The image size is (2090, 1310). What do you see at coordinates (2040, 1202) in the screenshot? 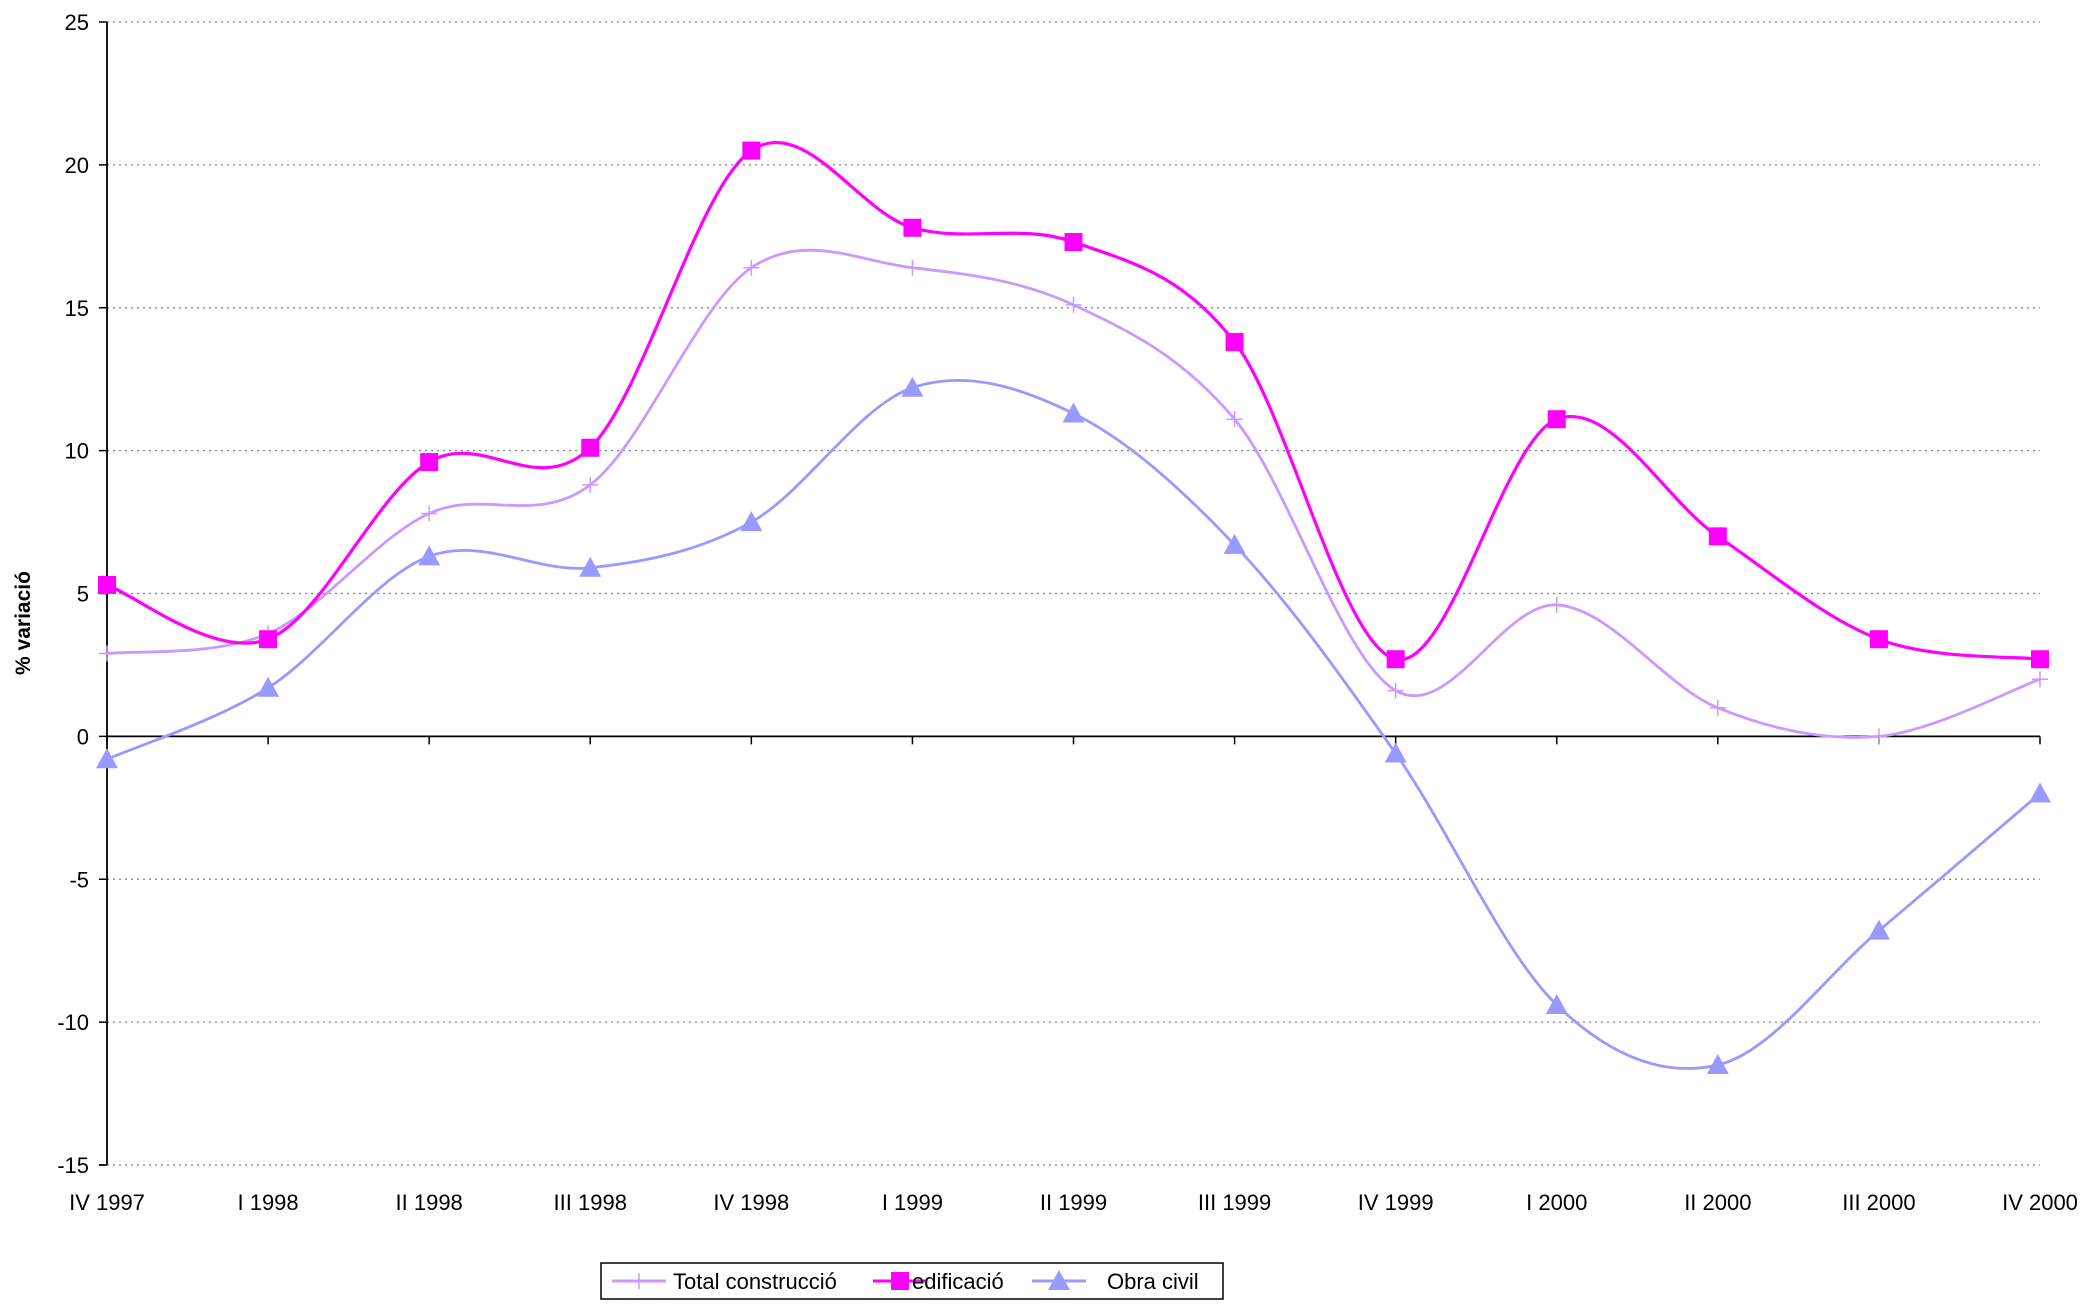
I see `x-tick-label: IV 2000` at bounding box center [2040, 1202].